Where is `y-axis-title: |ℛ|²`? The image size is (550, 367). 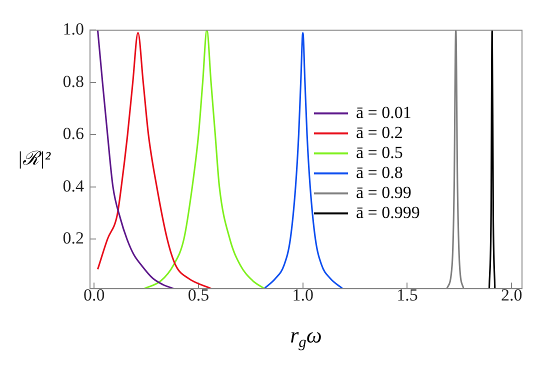
y-axis-title: |ℛ|² is located at coordinates (34, 159).